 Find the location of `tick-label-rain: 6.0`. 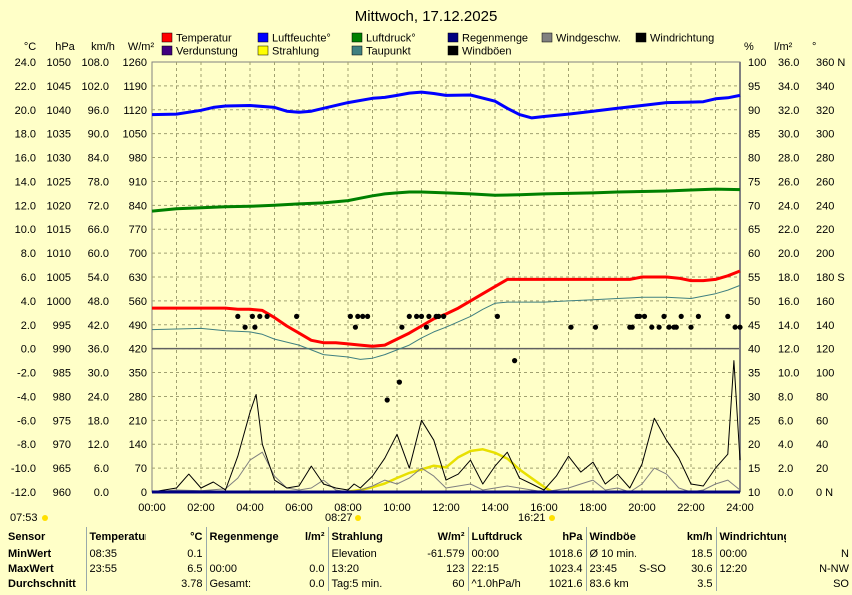

tick-label-rain: 6.0 is located at coordinates (785, 421).